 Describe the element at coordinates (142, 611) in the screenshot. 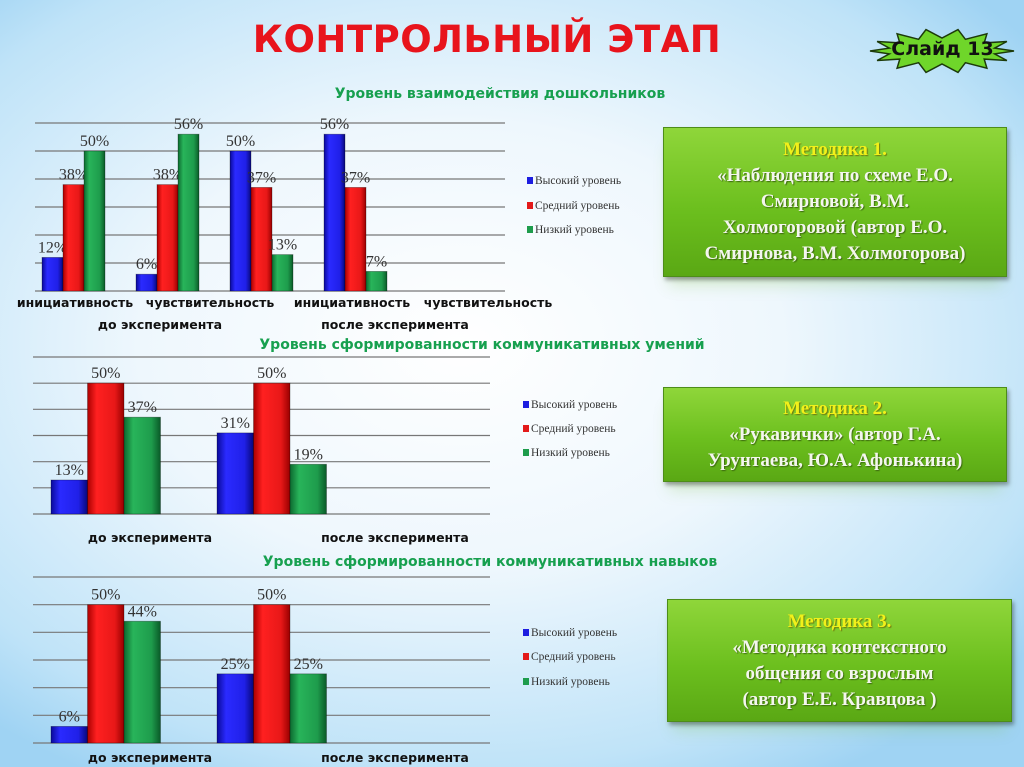

I see `data-label: 44%` at that location.